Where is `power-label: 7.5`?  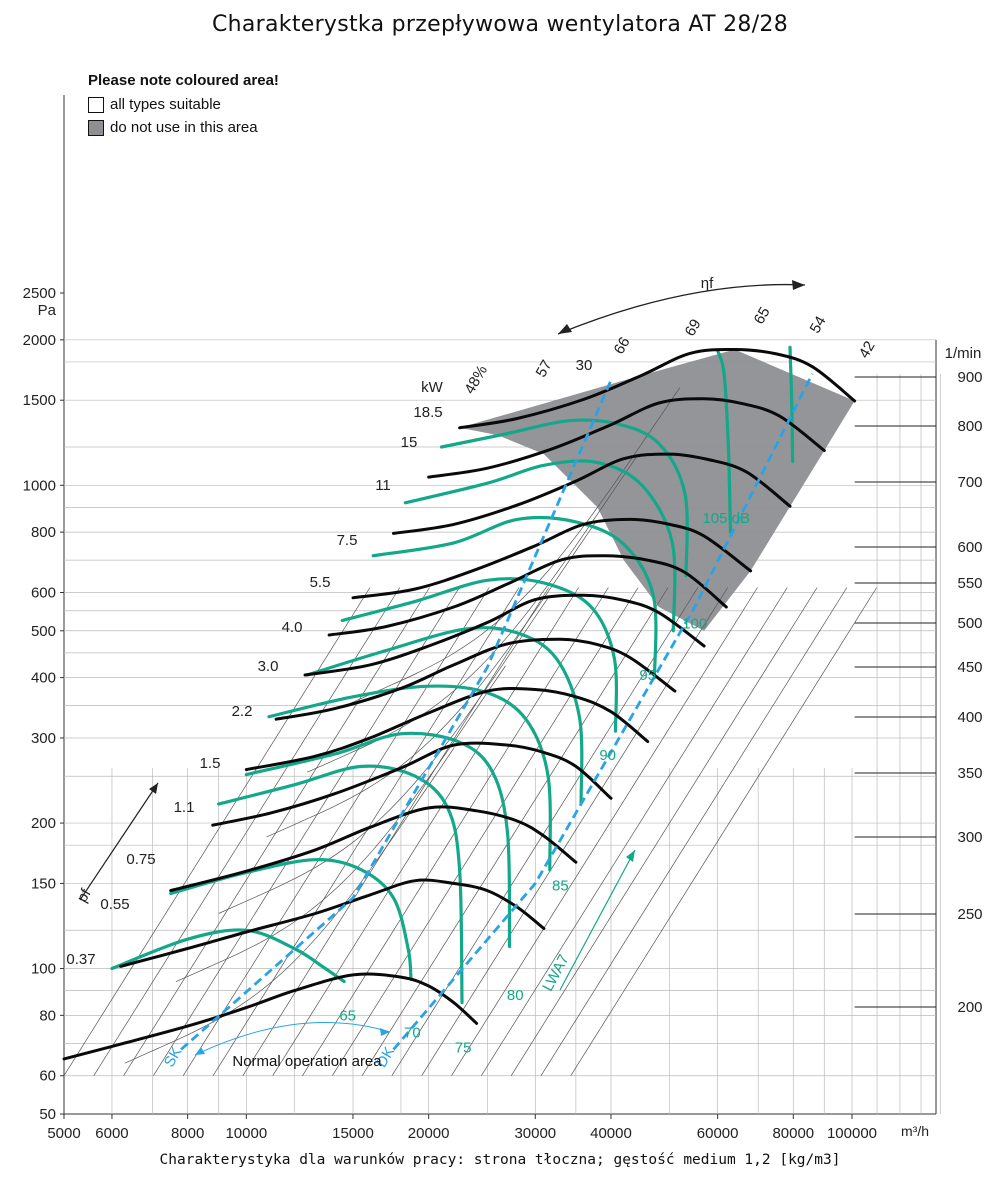
power-label: 7.5 is located at coordinates (347, 540).